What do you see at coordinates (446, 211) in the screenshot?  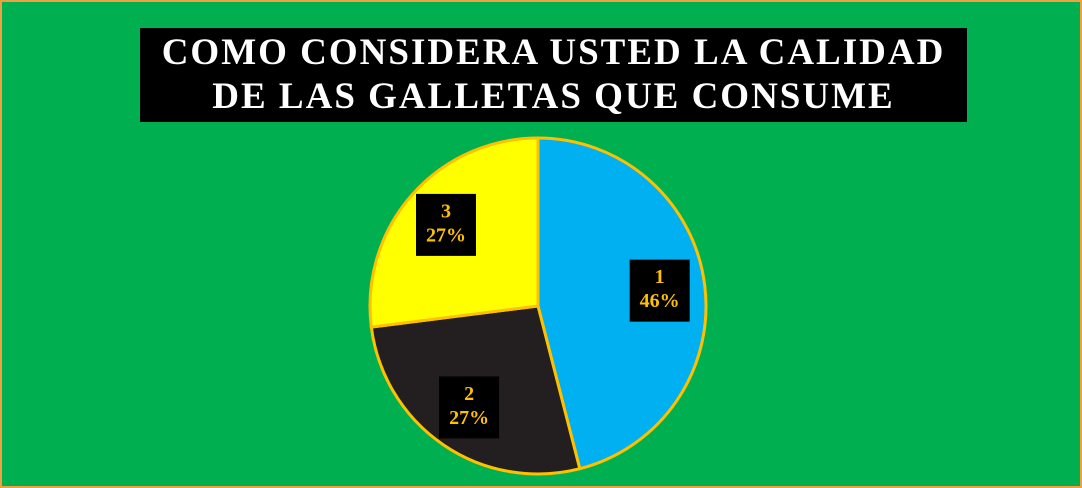 I see `slice-category: 3` at bounding box center [446, 211].